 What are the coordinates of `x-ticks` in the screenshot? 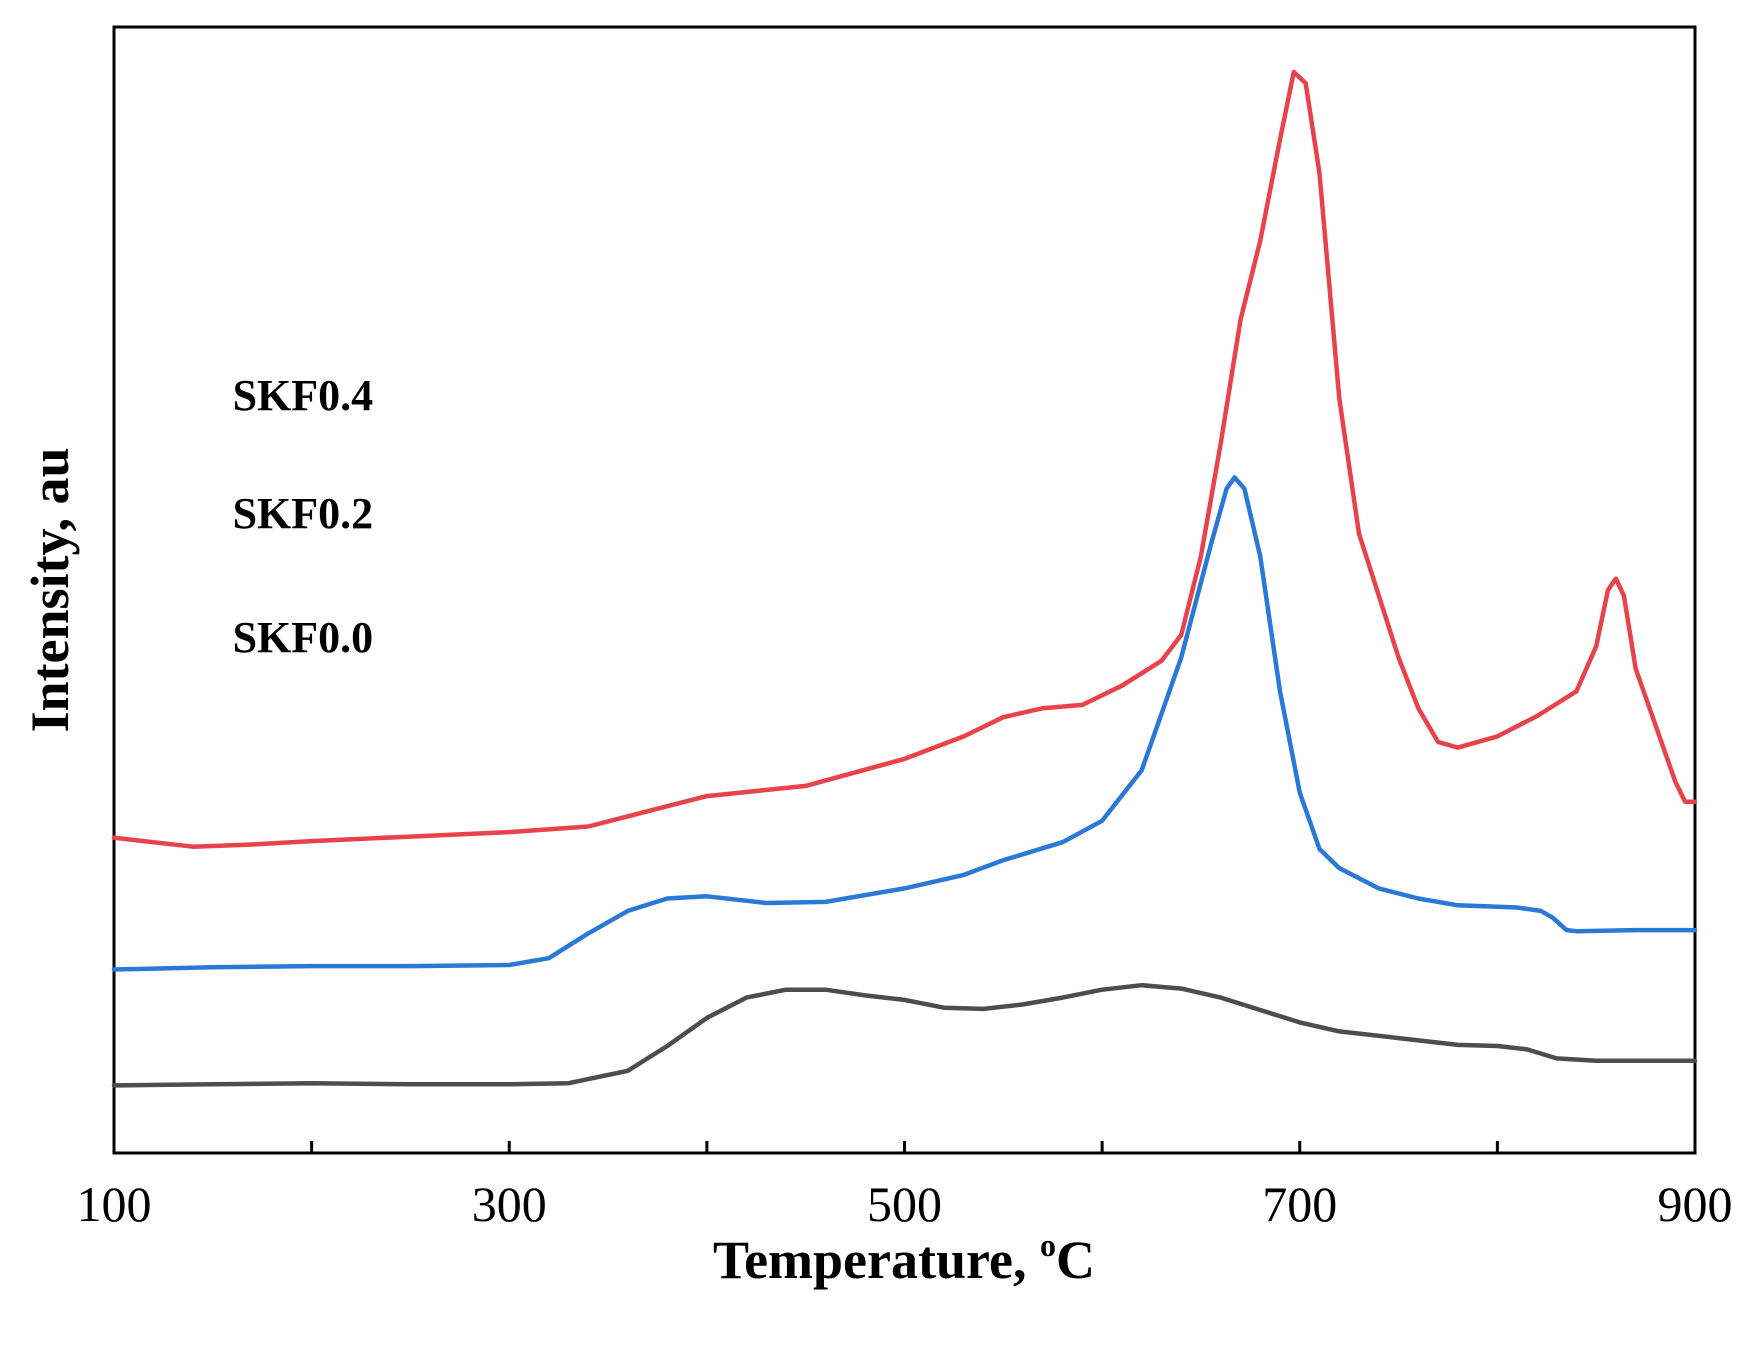 It's located at (904, 1147).